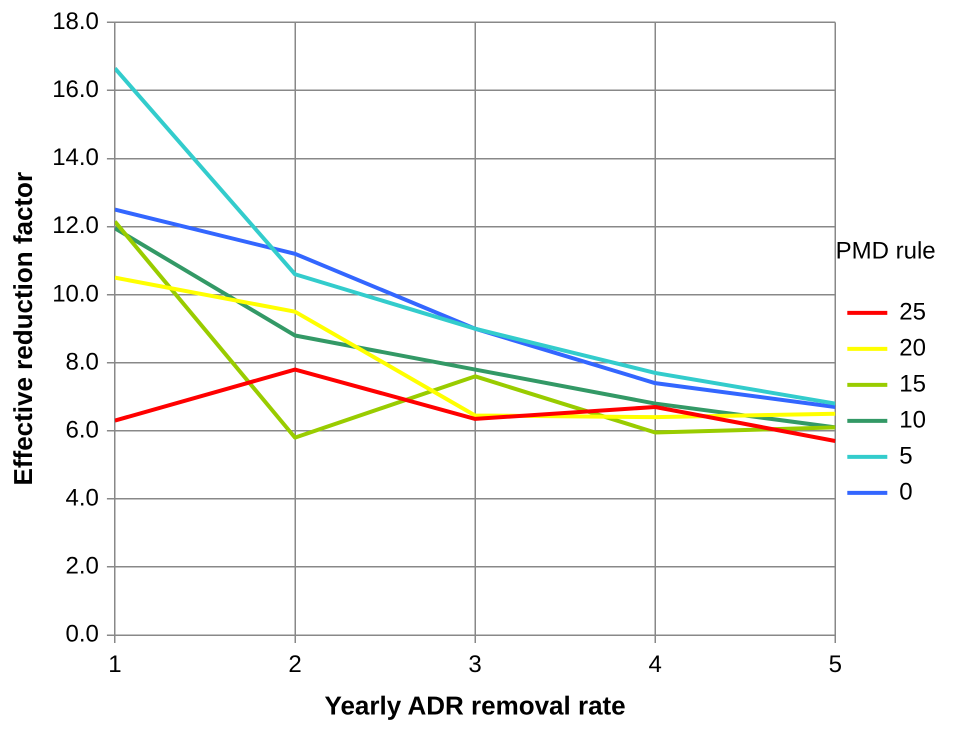 The height and width of the screenshot is (732, 956). I want to click on y-tick-label: 12.0, so click(75, 226).